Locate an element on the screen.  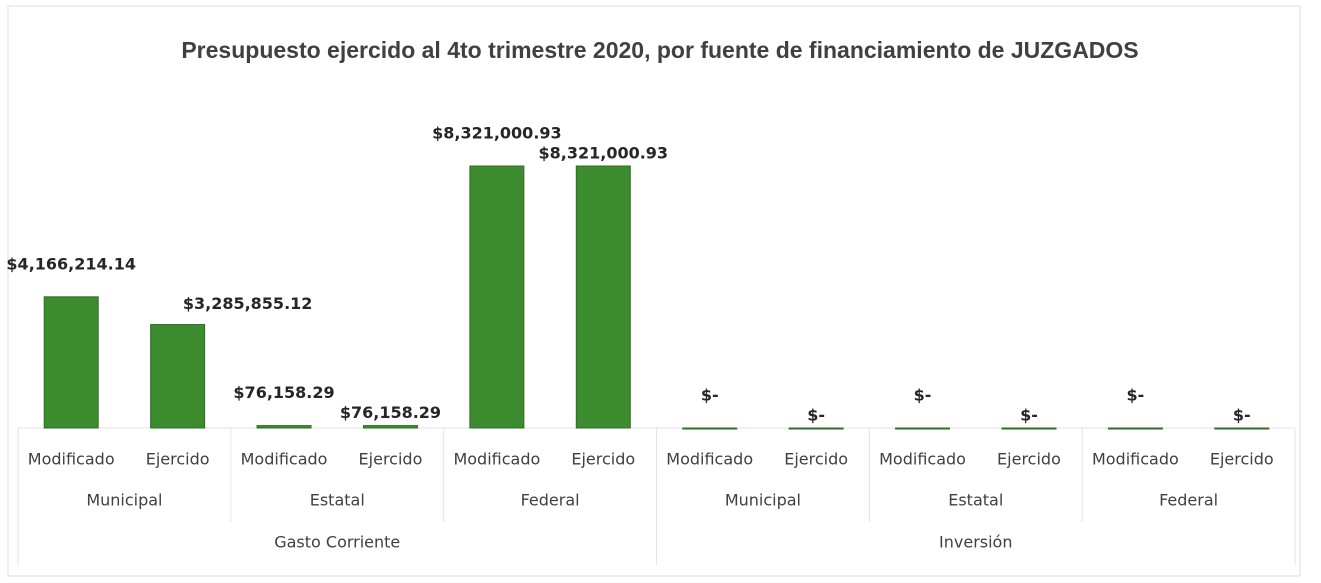
data-label: $4,166,214.14 is located at coordinates (71, 263).